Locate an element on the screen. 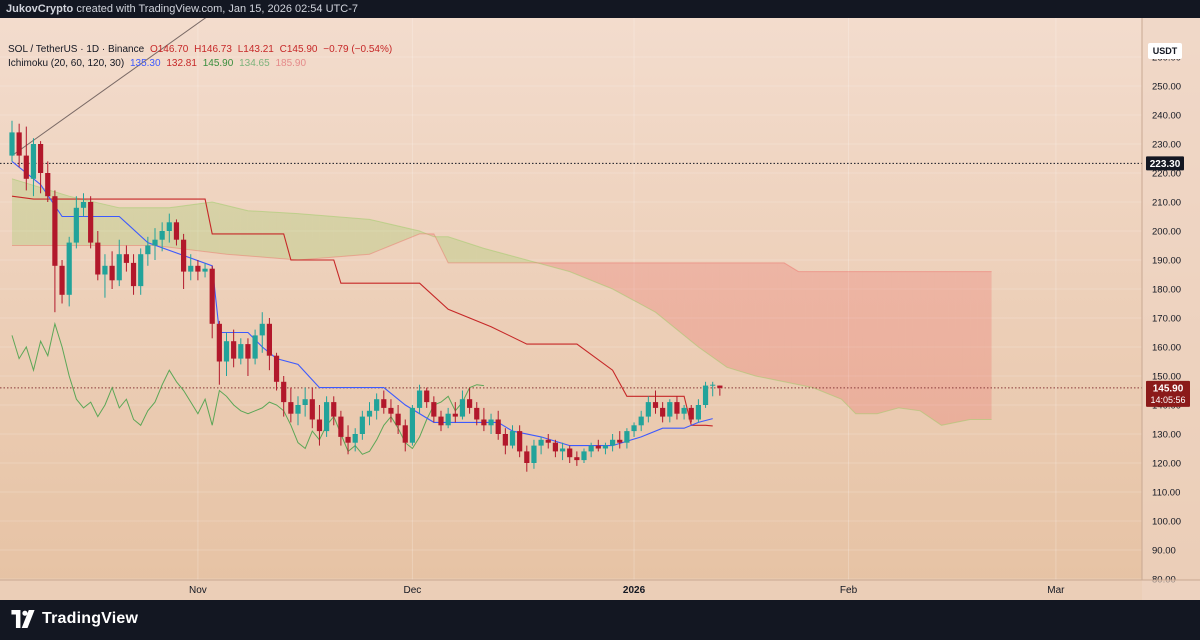 The image size is (1200, 640). price-tick-label: 200.00 is located at coordinates (1166, 232).